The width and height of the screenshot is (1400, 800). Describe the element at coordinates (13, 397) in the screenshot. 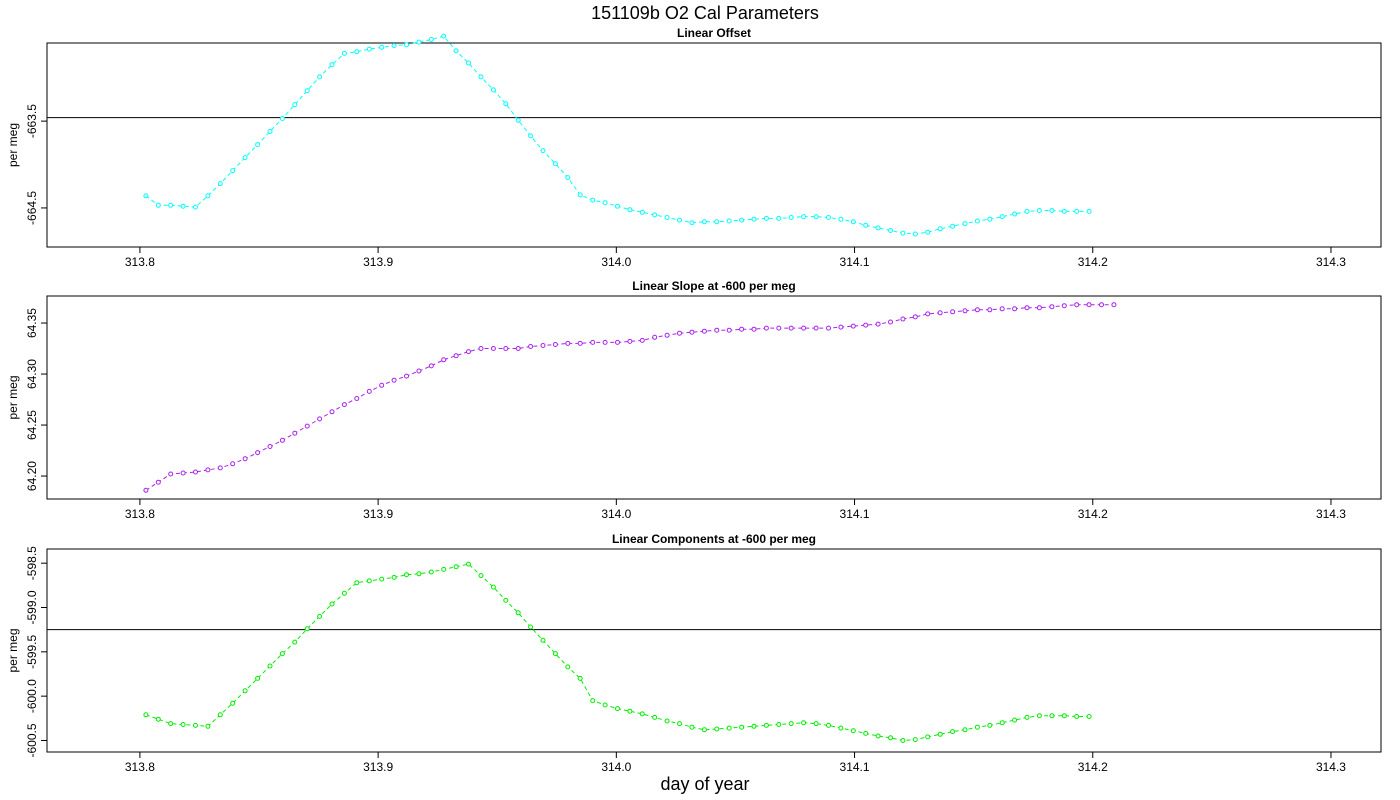

I see `y-axis-label: per meg` at that location.